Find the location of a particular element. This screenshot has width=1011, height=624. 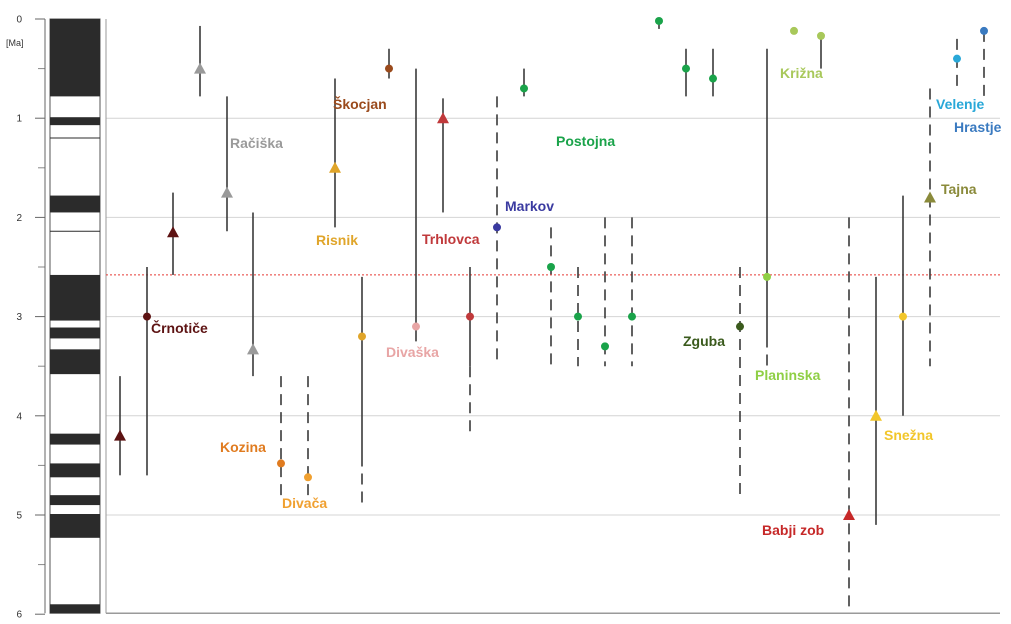

site-label-snezna: Snežna is located at coordinates (908, 435).